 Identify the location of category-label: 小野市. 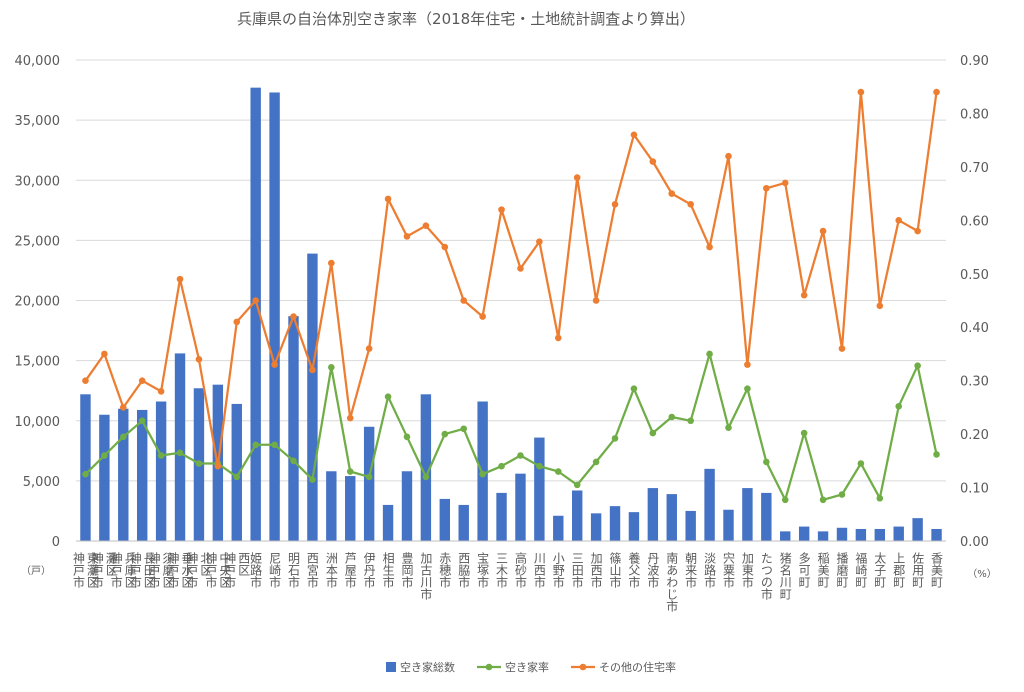
(558, 570).